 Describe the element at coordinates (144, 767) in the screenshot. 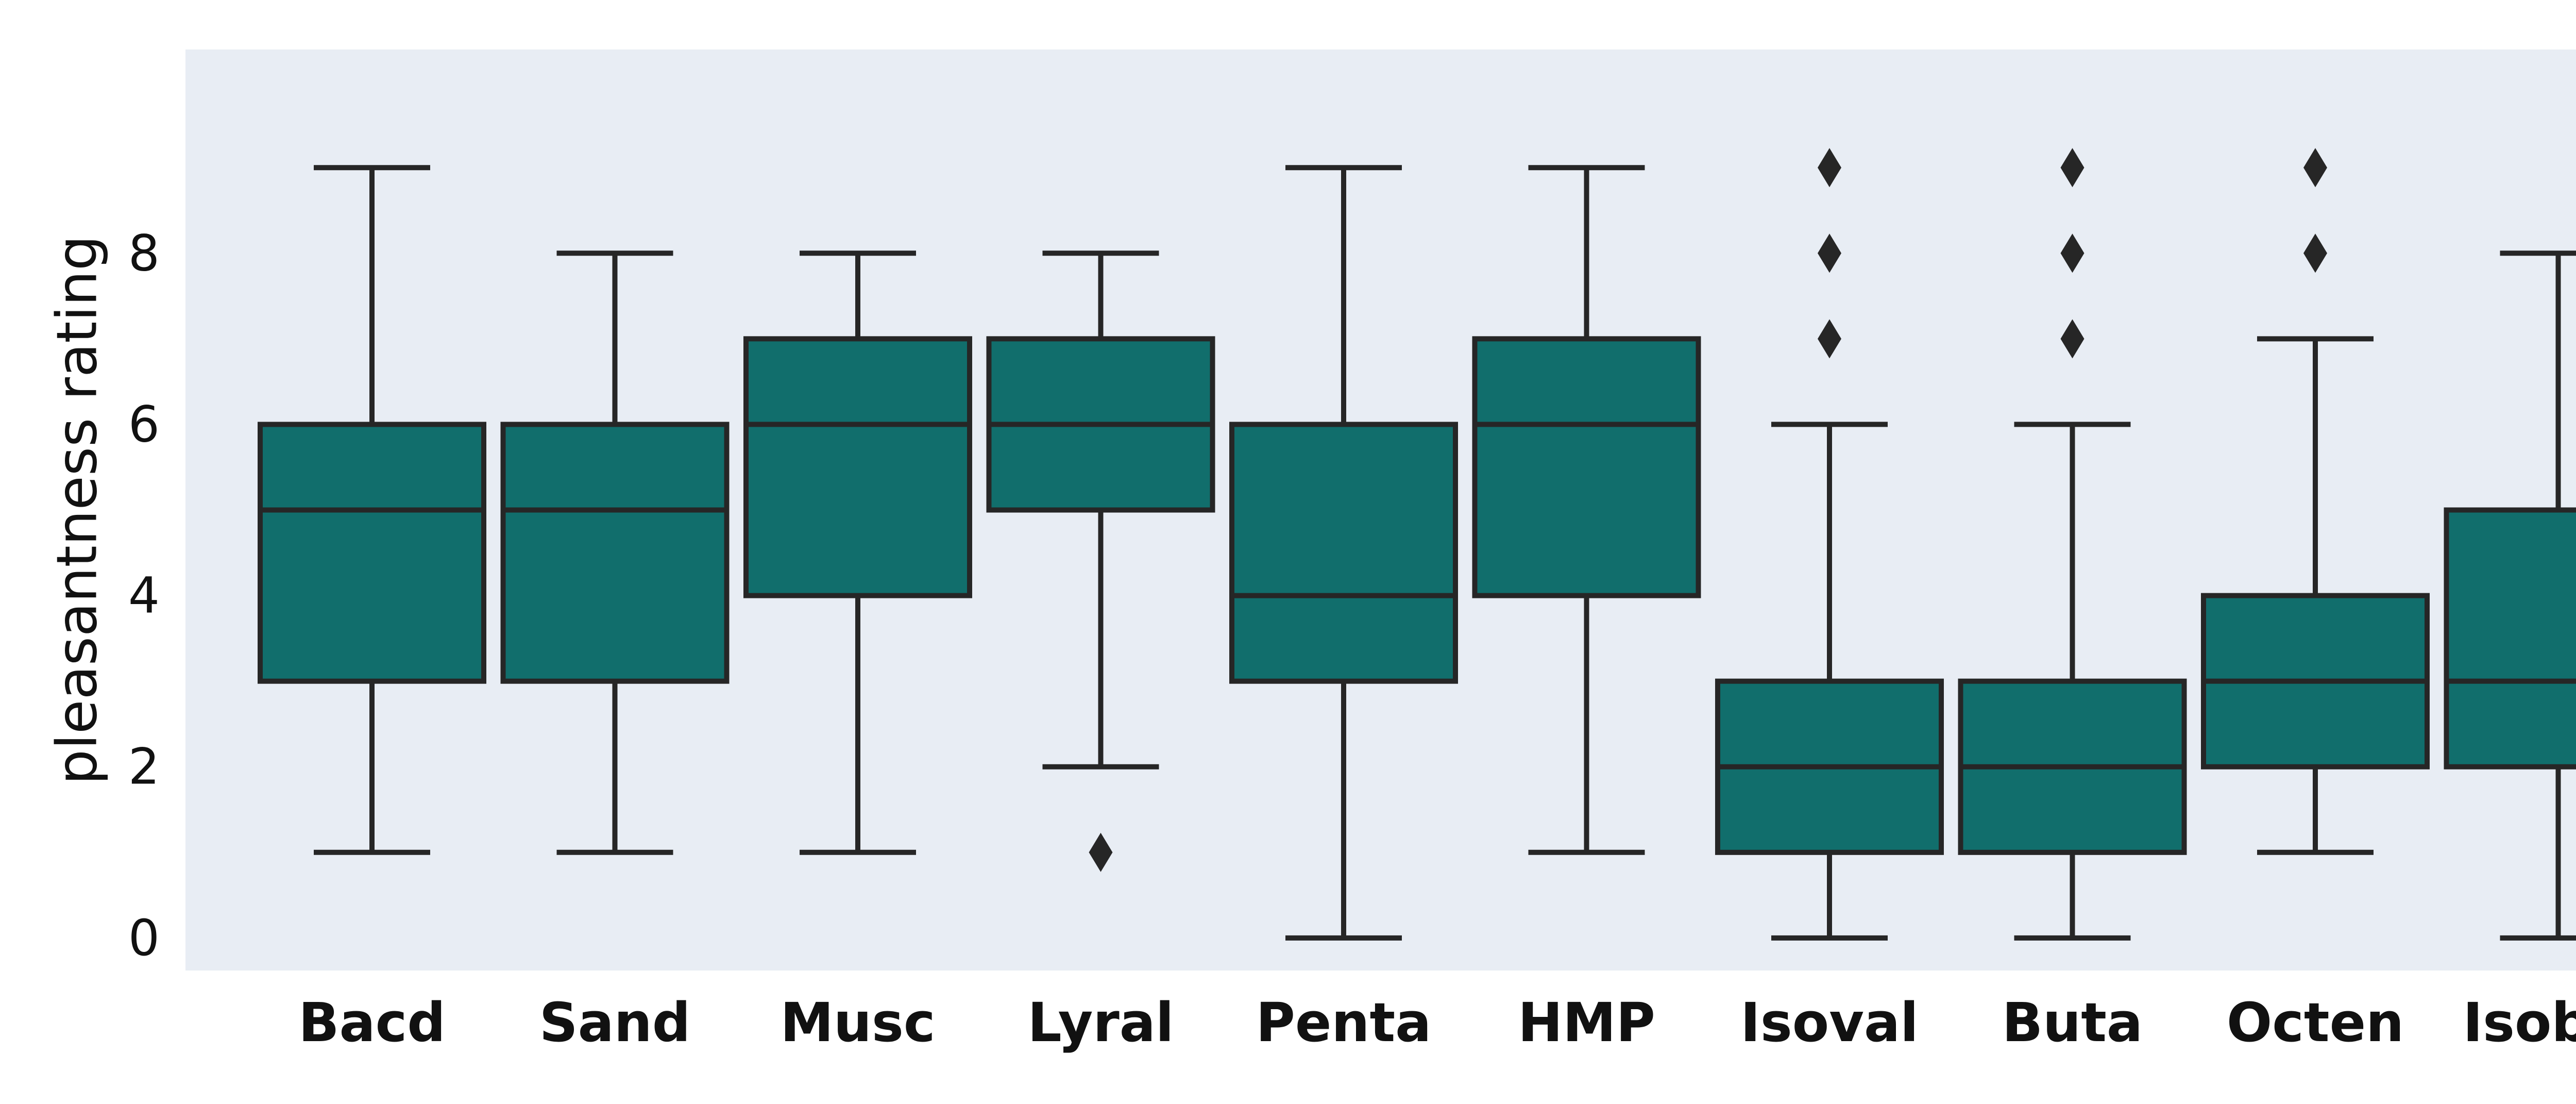

I see `y-tick-label: 2` at that location.